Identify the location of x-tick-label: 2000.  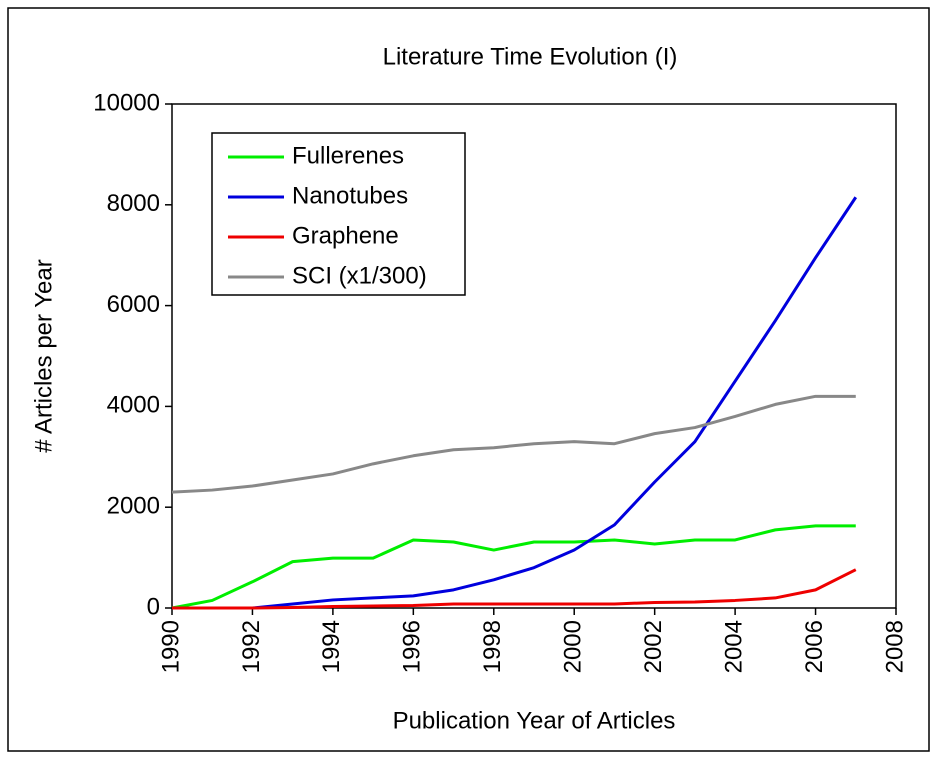
(573, 646).